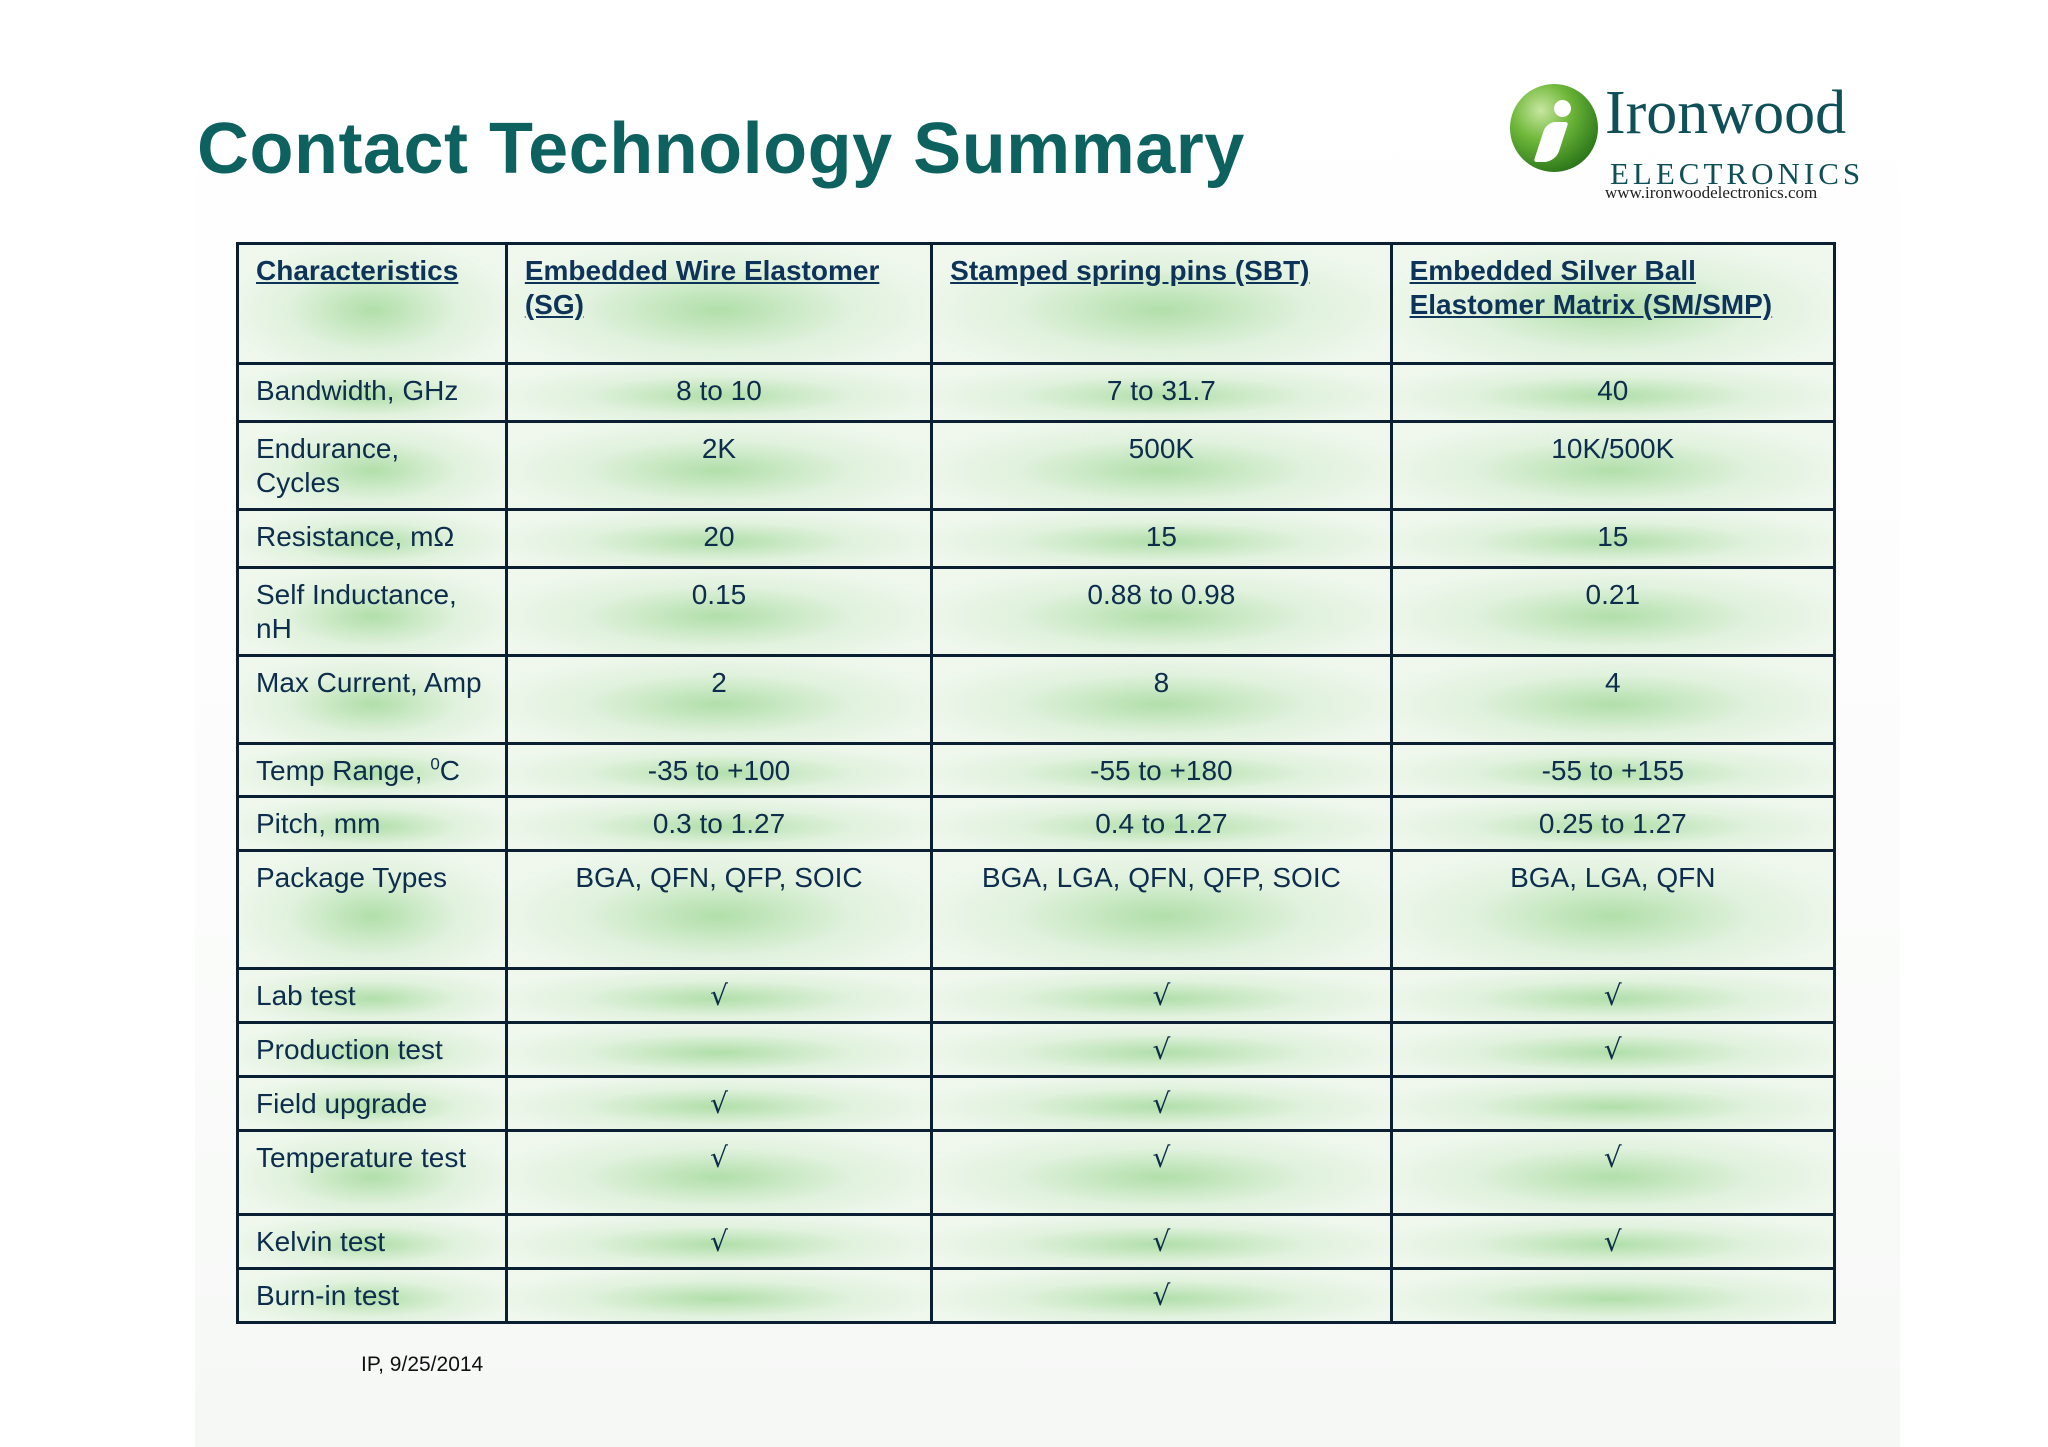 Image resolution: width=2048 pixels, height=1447 pixels. Describe the element at coordinates (1161, 699) in the screenshot. I see `cell-value: 8` at that location.